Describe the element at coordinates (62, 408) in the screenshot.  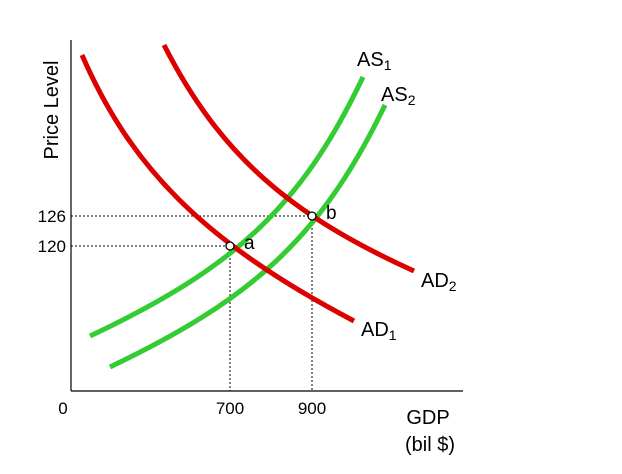
I see `origin-label: 0` at that location.